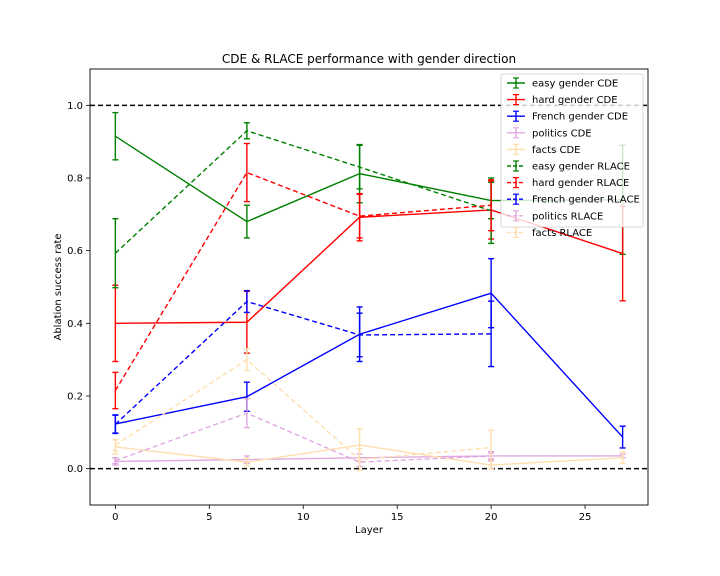 The width and height of the screenshot is (720, 576). What do you see at coordinates (75, 397) in the screenshot?
I see `y-tick-label: 0.2` at bounding box center [75, 397].